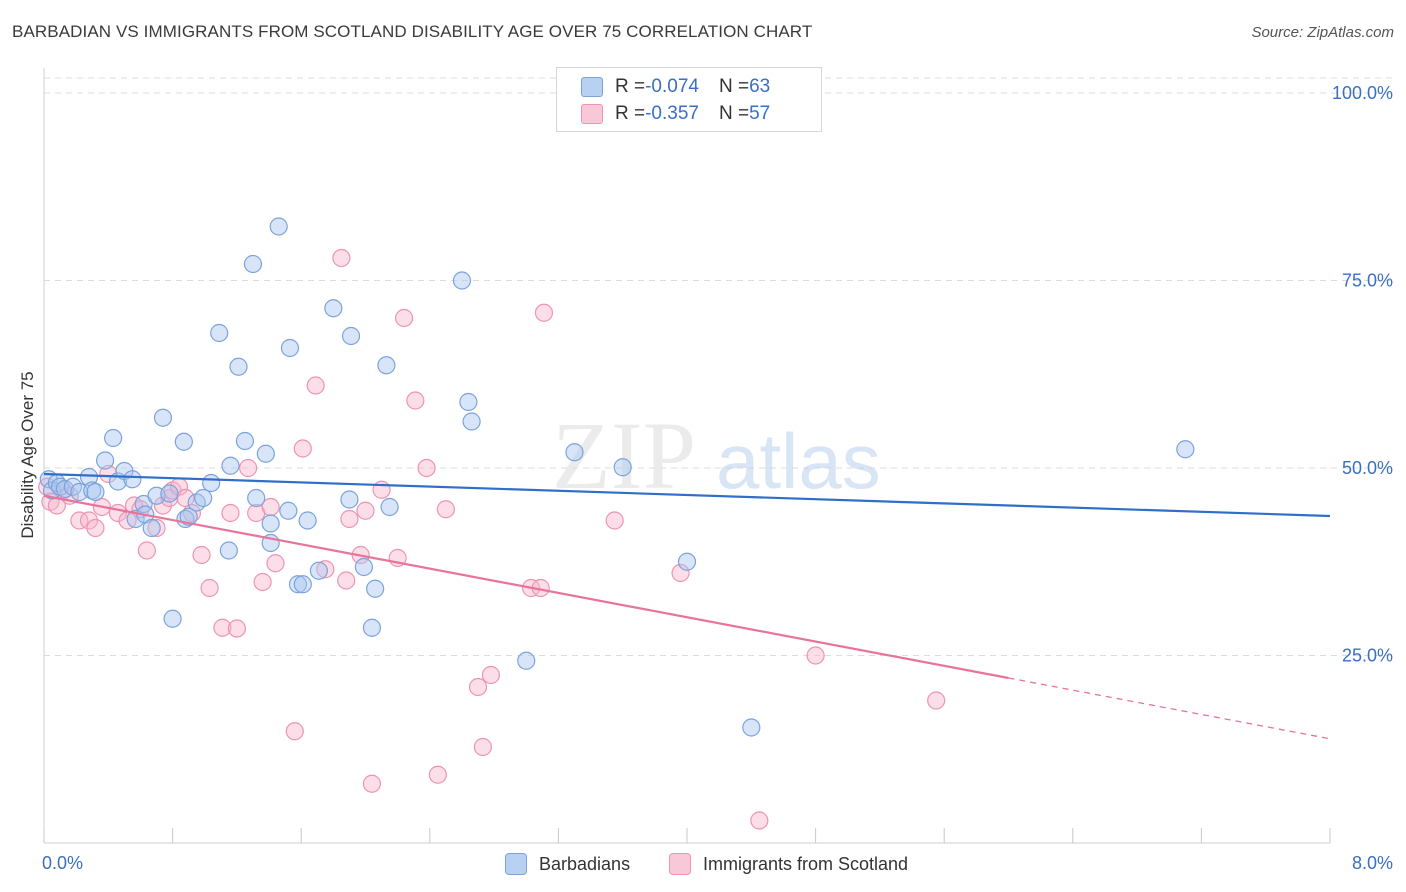 Image resolution: width=1406 pixels, height=892 pixels. Describe the element at coordinates (630, 113) in the screenshot. I see `r-label: R =` at that location.